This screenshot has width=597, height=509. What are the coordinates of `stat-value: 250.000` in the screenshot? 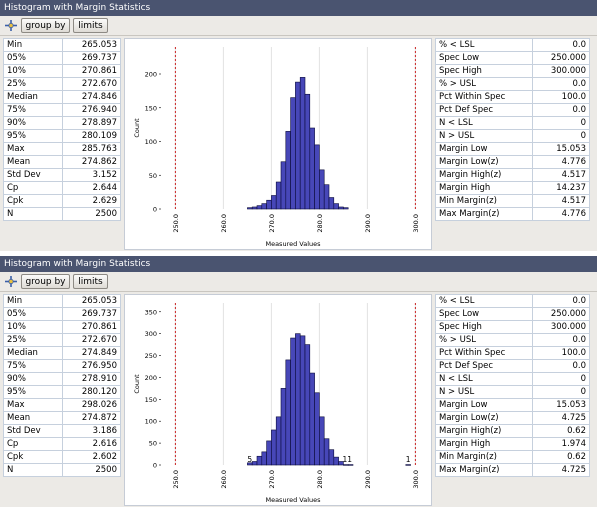 It's located at (561, 58).